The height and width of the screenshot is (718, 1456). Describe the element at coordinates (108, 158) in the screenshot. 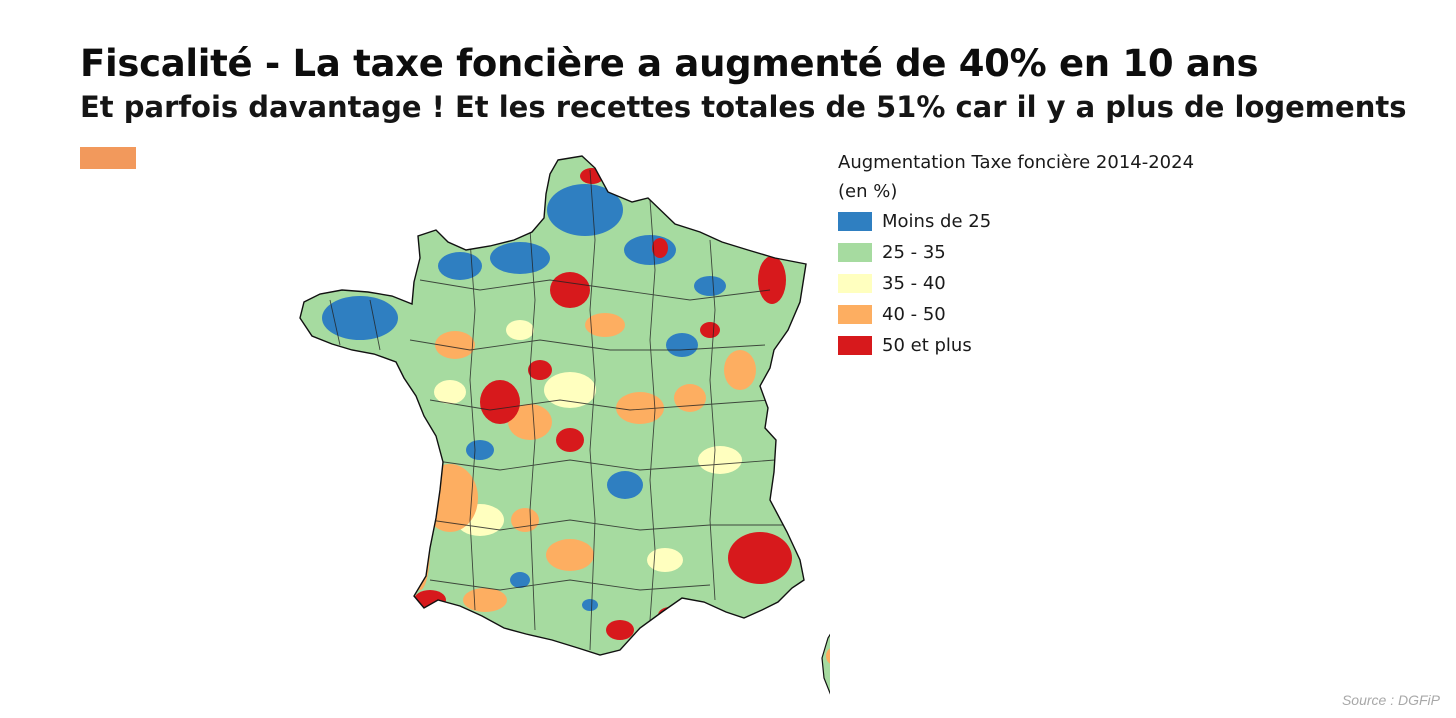

I see `accent-bar` at that location.